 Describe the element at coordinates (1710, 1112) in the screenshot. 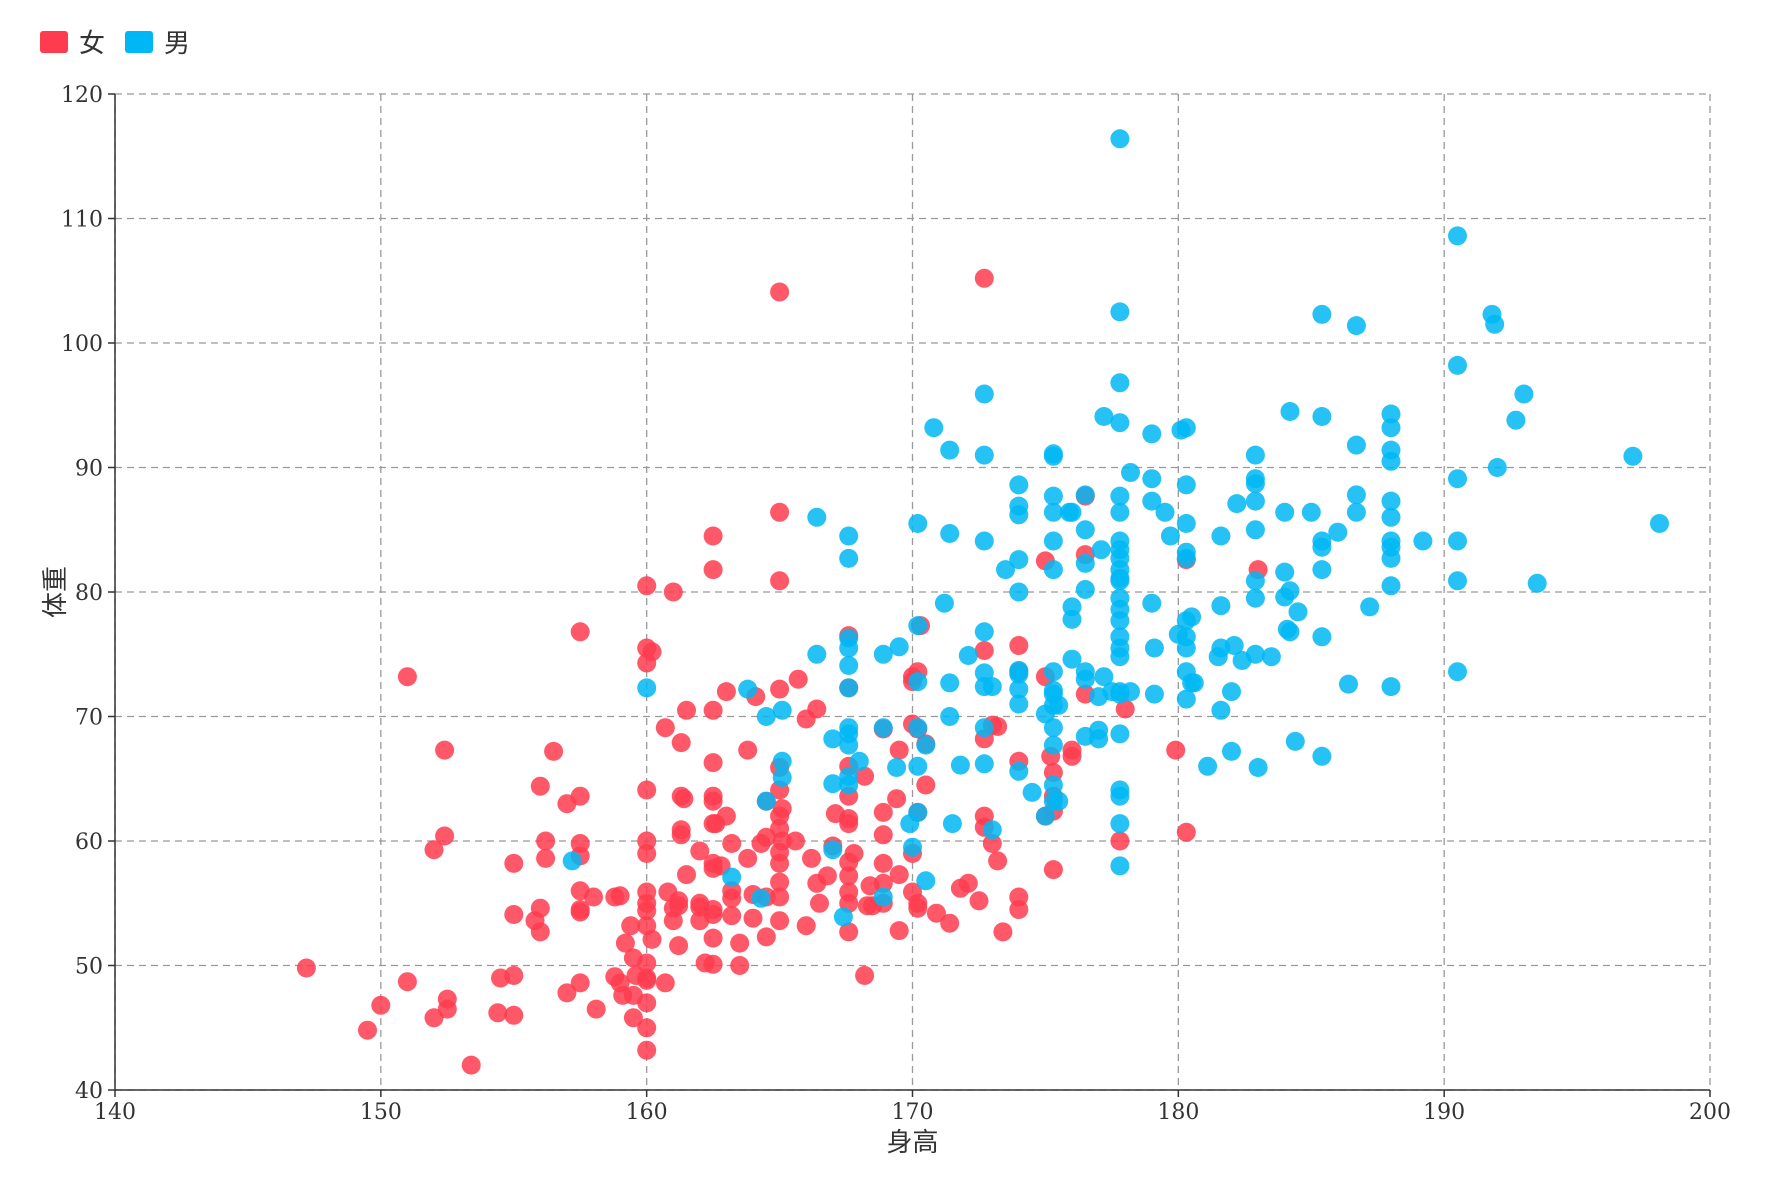

I see `x-tick-label: 200` at that location.